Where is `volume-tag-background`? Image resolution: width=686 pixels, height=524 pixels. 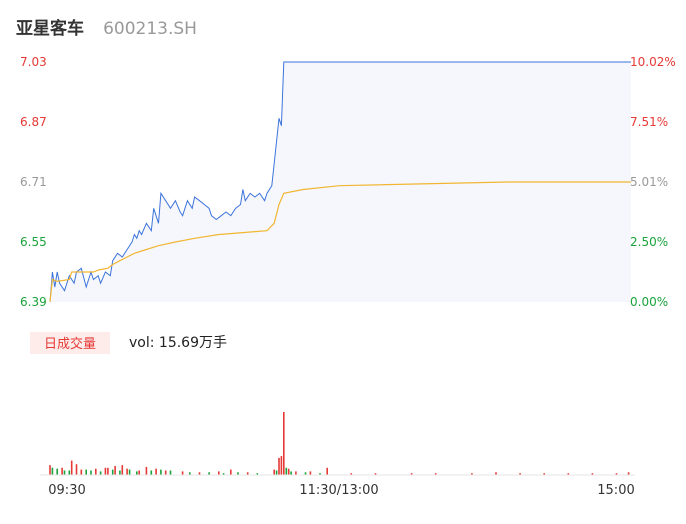 volume-tag-background is located at coordinates (70, 343).